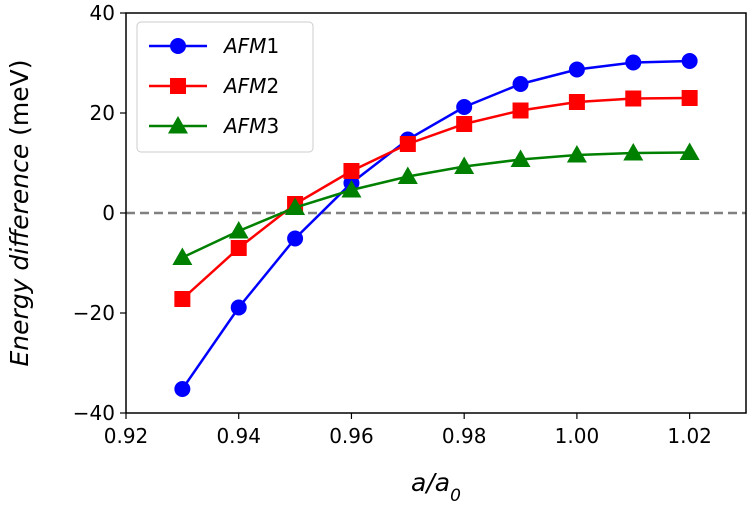  What do you see at coordinates (102, 13) in the screenshot?
I see `y-tick-label: 40` at bounding box center [102, 13].